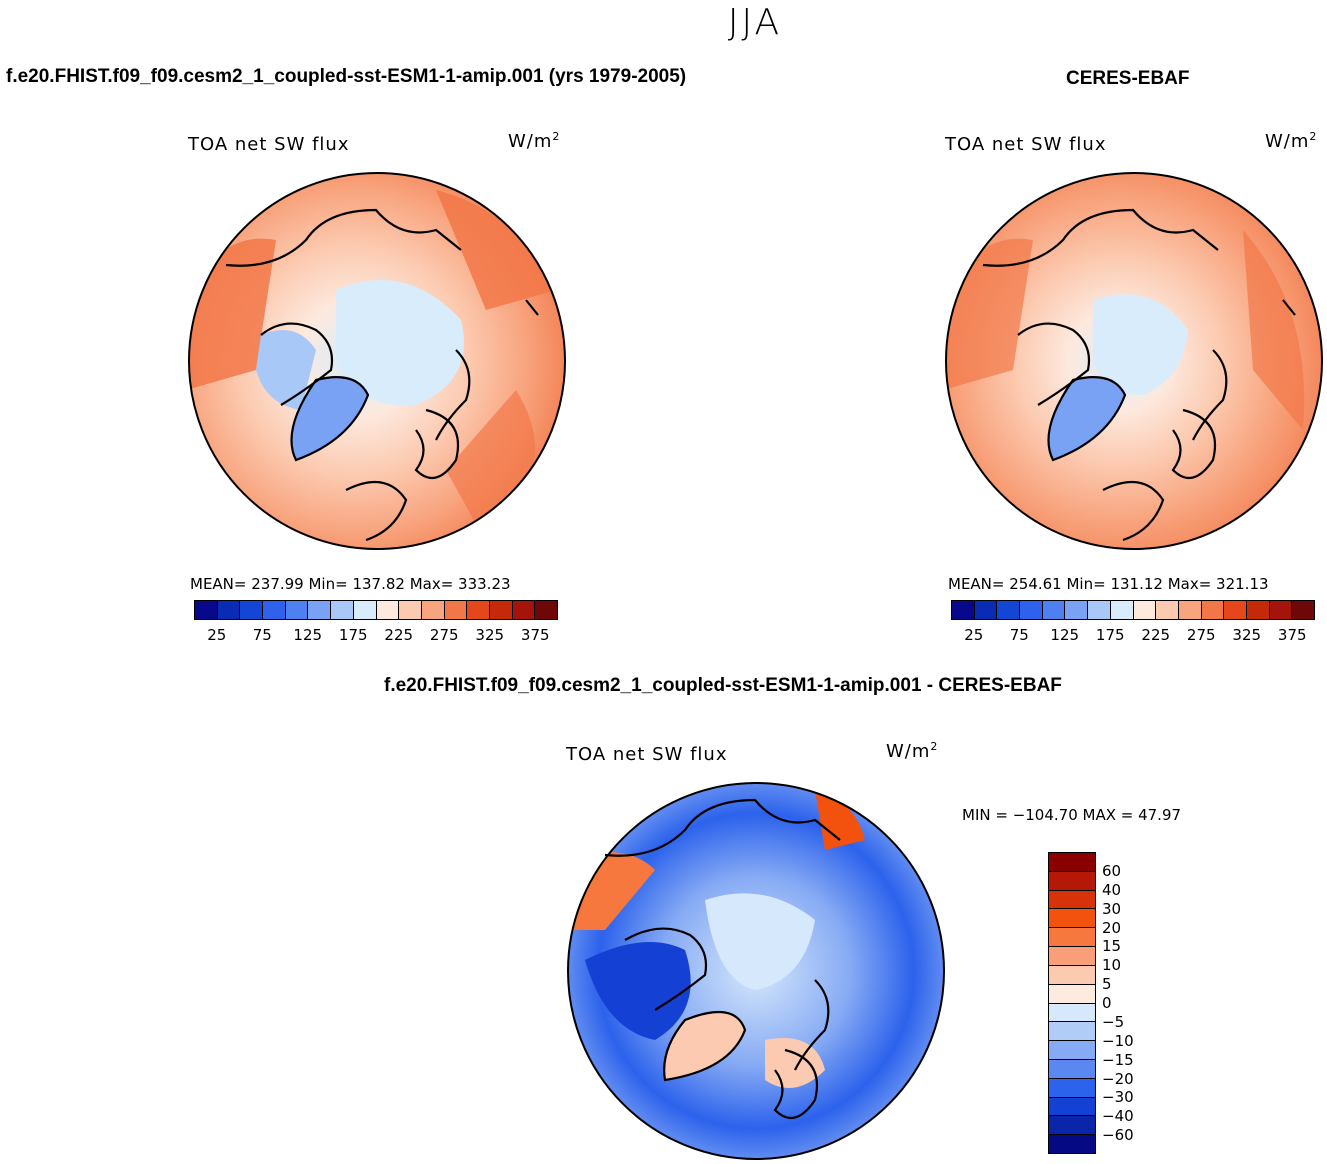 The width and height of the screenshot is (1327, 1164). What do you see at coordinates (1112, 946) in the screenshot?
I see `colorbar-tick-label: 15` at bounding box center [1112, 946].